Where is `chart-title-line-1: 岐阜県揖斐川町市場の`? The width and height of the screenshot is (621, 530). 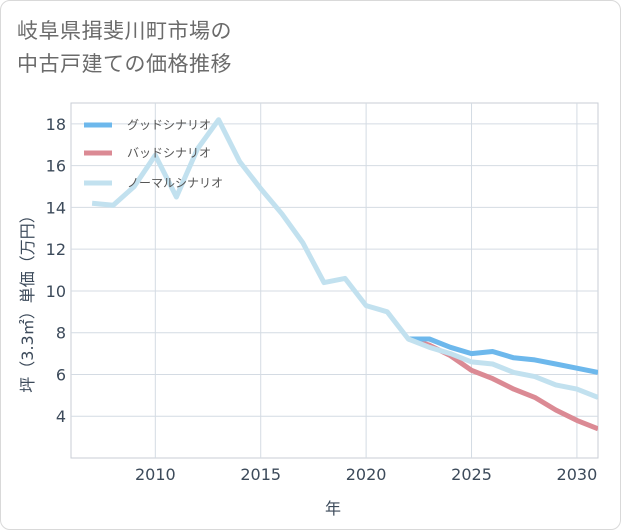 chart-title-line-1: 岐阜県揖斐川町市場の is located at coordinates (124, 31).